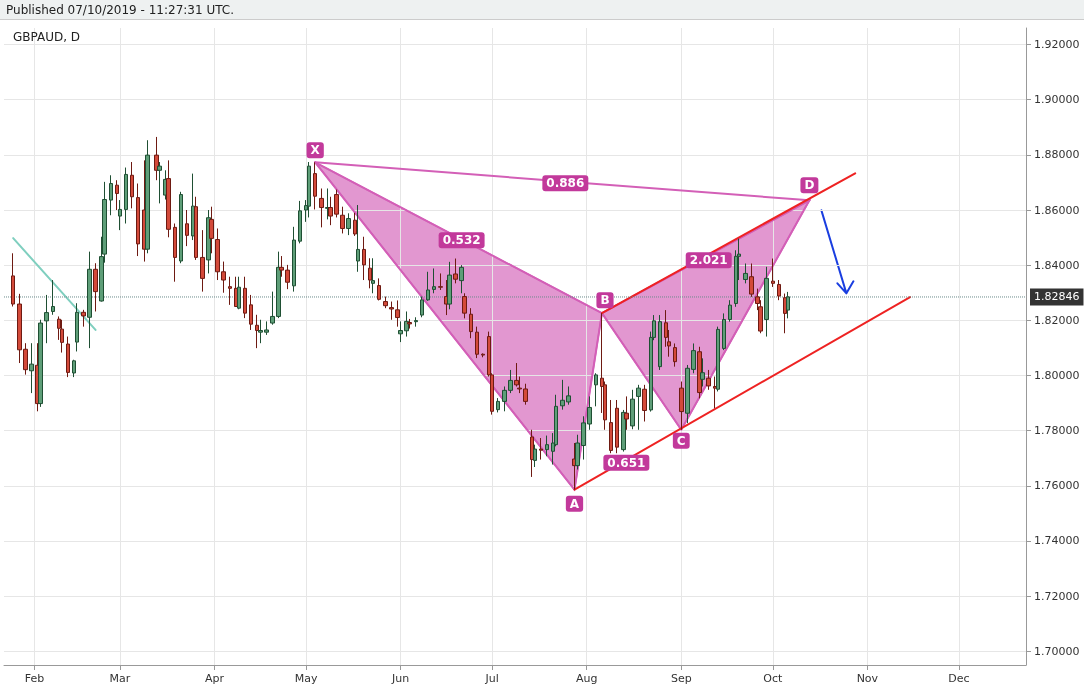 This screenshot has width=1084, height=693. Describe the element at coordinates (1057, 596) in the screenshot. I see `y-tick-label: 1.72000` at that location.